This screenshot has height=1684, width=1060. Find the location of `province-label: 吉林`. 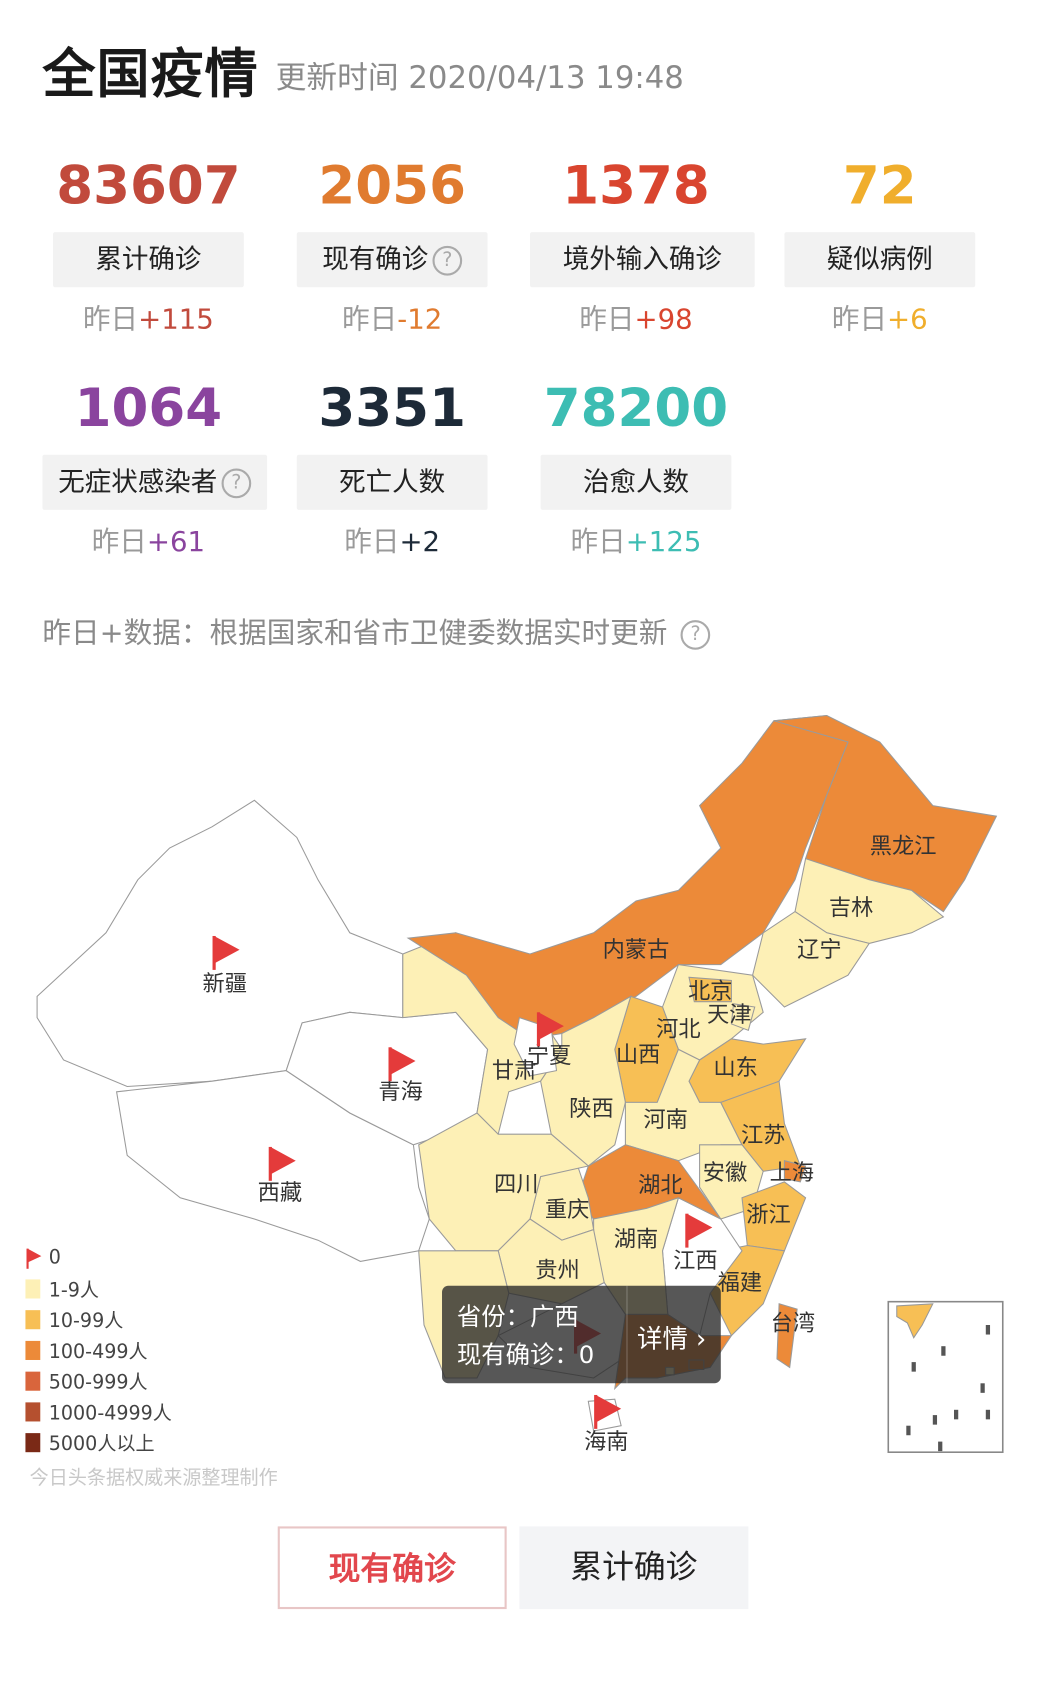

province-label: 吉林 is located at coordinates (851, 908).